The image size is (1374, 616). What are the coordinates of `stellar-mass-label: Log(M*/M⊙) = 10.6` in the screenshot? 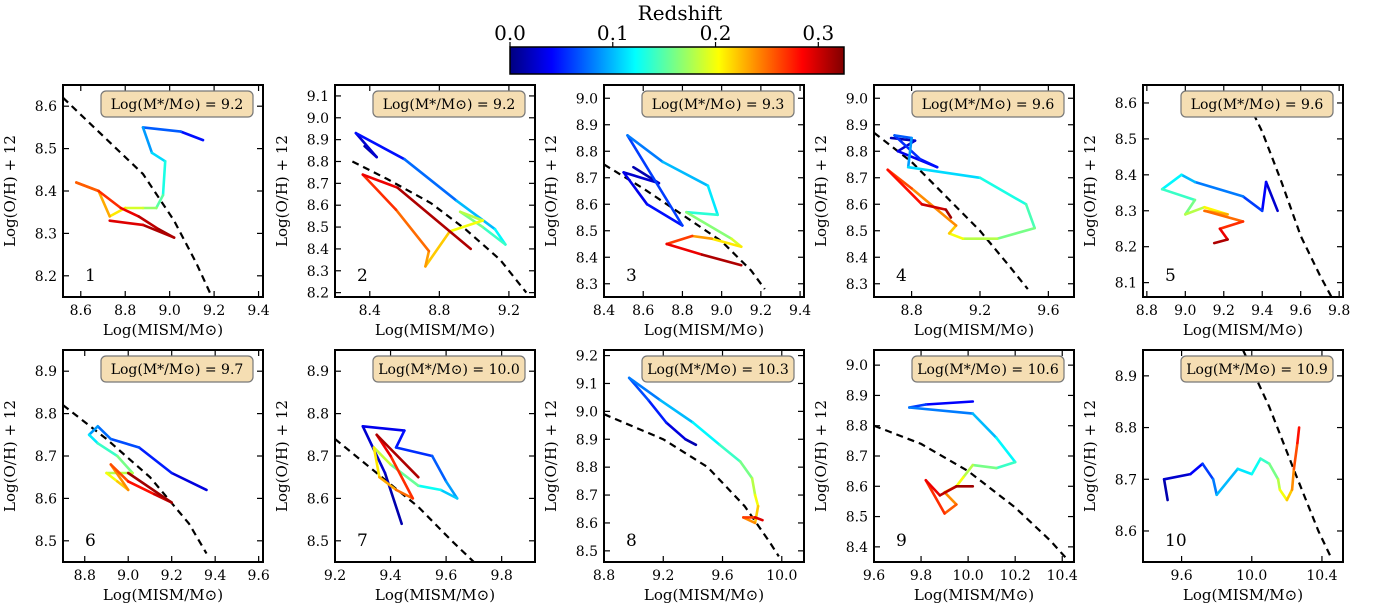 It's located at (988, 370).